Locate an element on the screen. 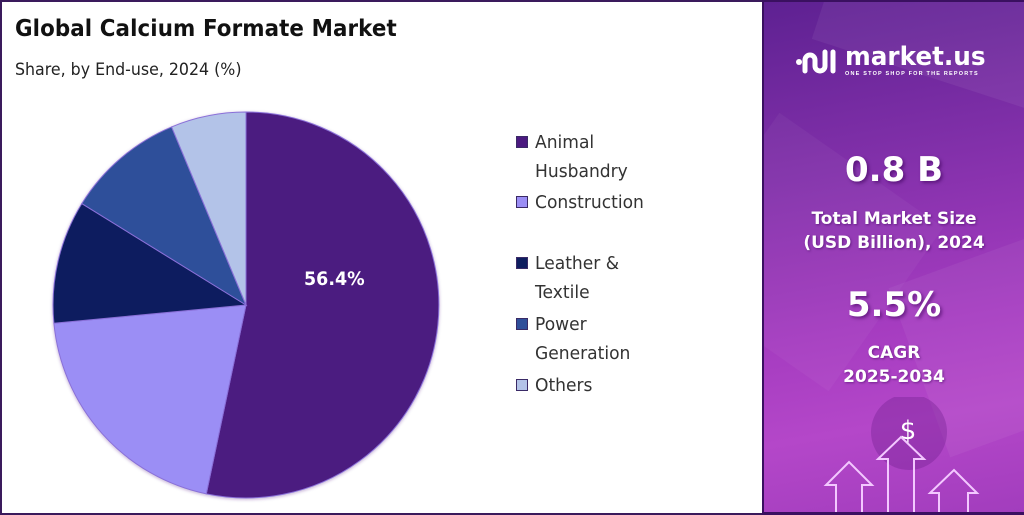  legend-item-construction: Construction is located at coordinates (583, 203).